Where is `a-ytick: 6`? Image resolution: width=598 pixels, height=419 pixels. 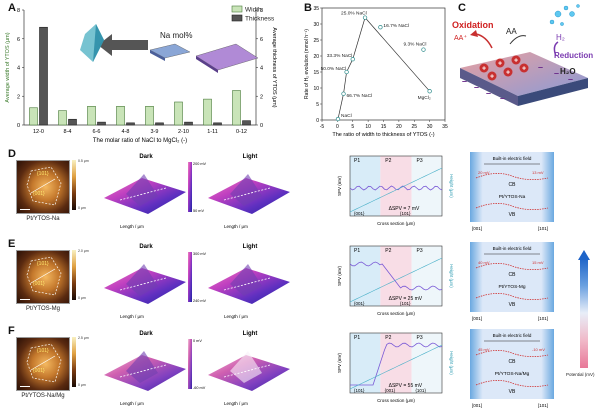 a-ytick: 6 is located at coordinates (18, 40).